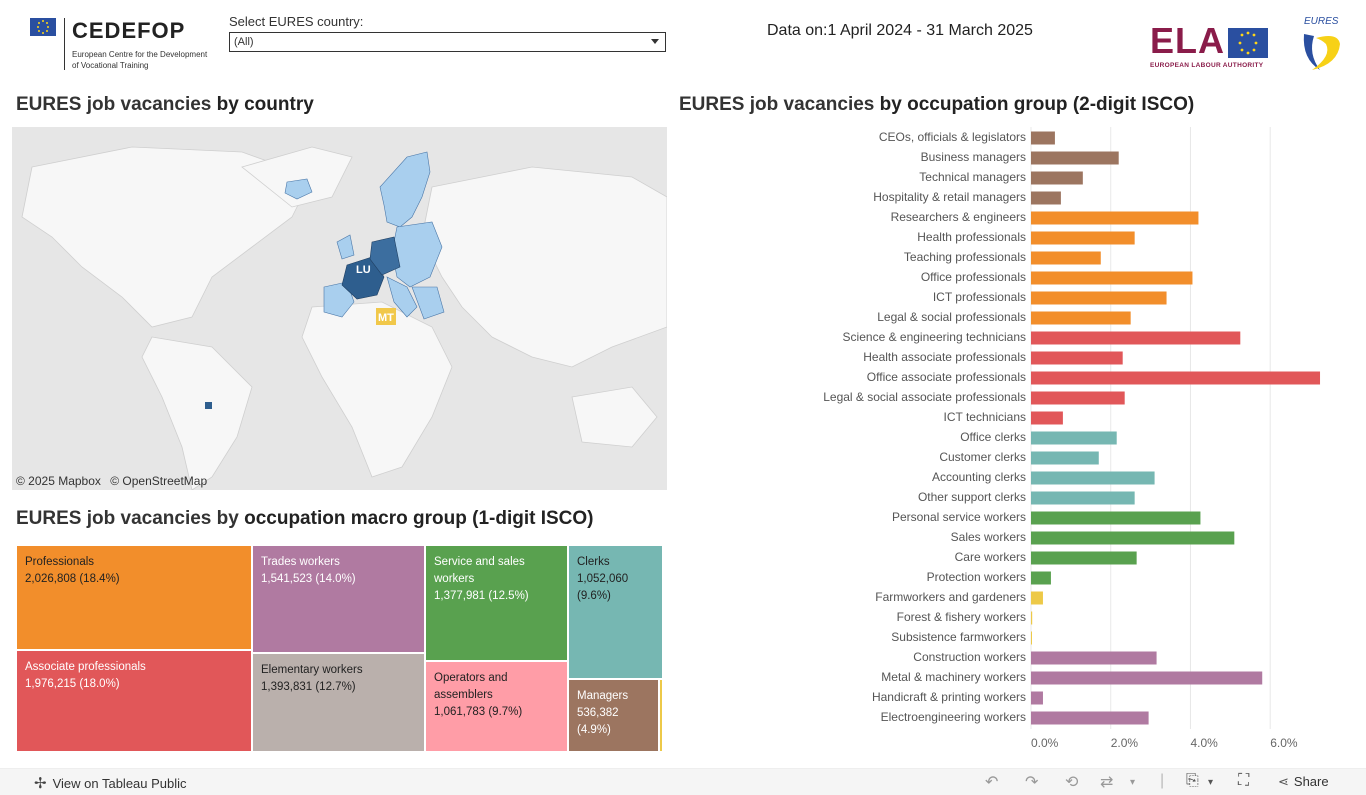 The height and width of the screenshot is (795, 1366). I want to click on country-select: (All), so click(447, 42).